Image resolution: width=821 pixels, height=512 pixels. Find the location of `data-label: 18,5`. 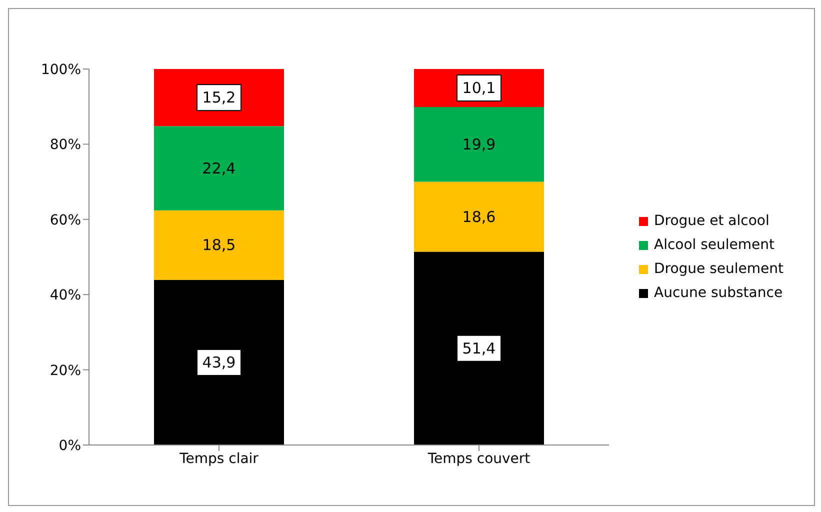

data-label: 18,5 is located at coordinates (219, 245).